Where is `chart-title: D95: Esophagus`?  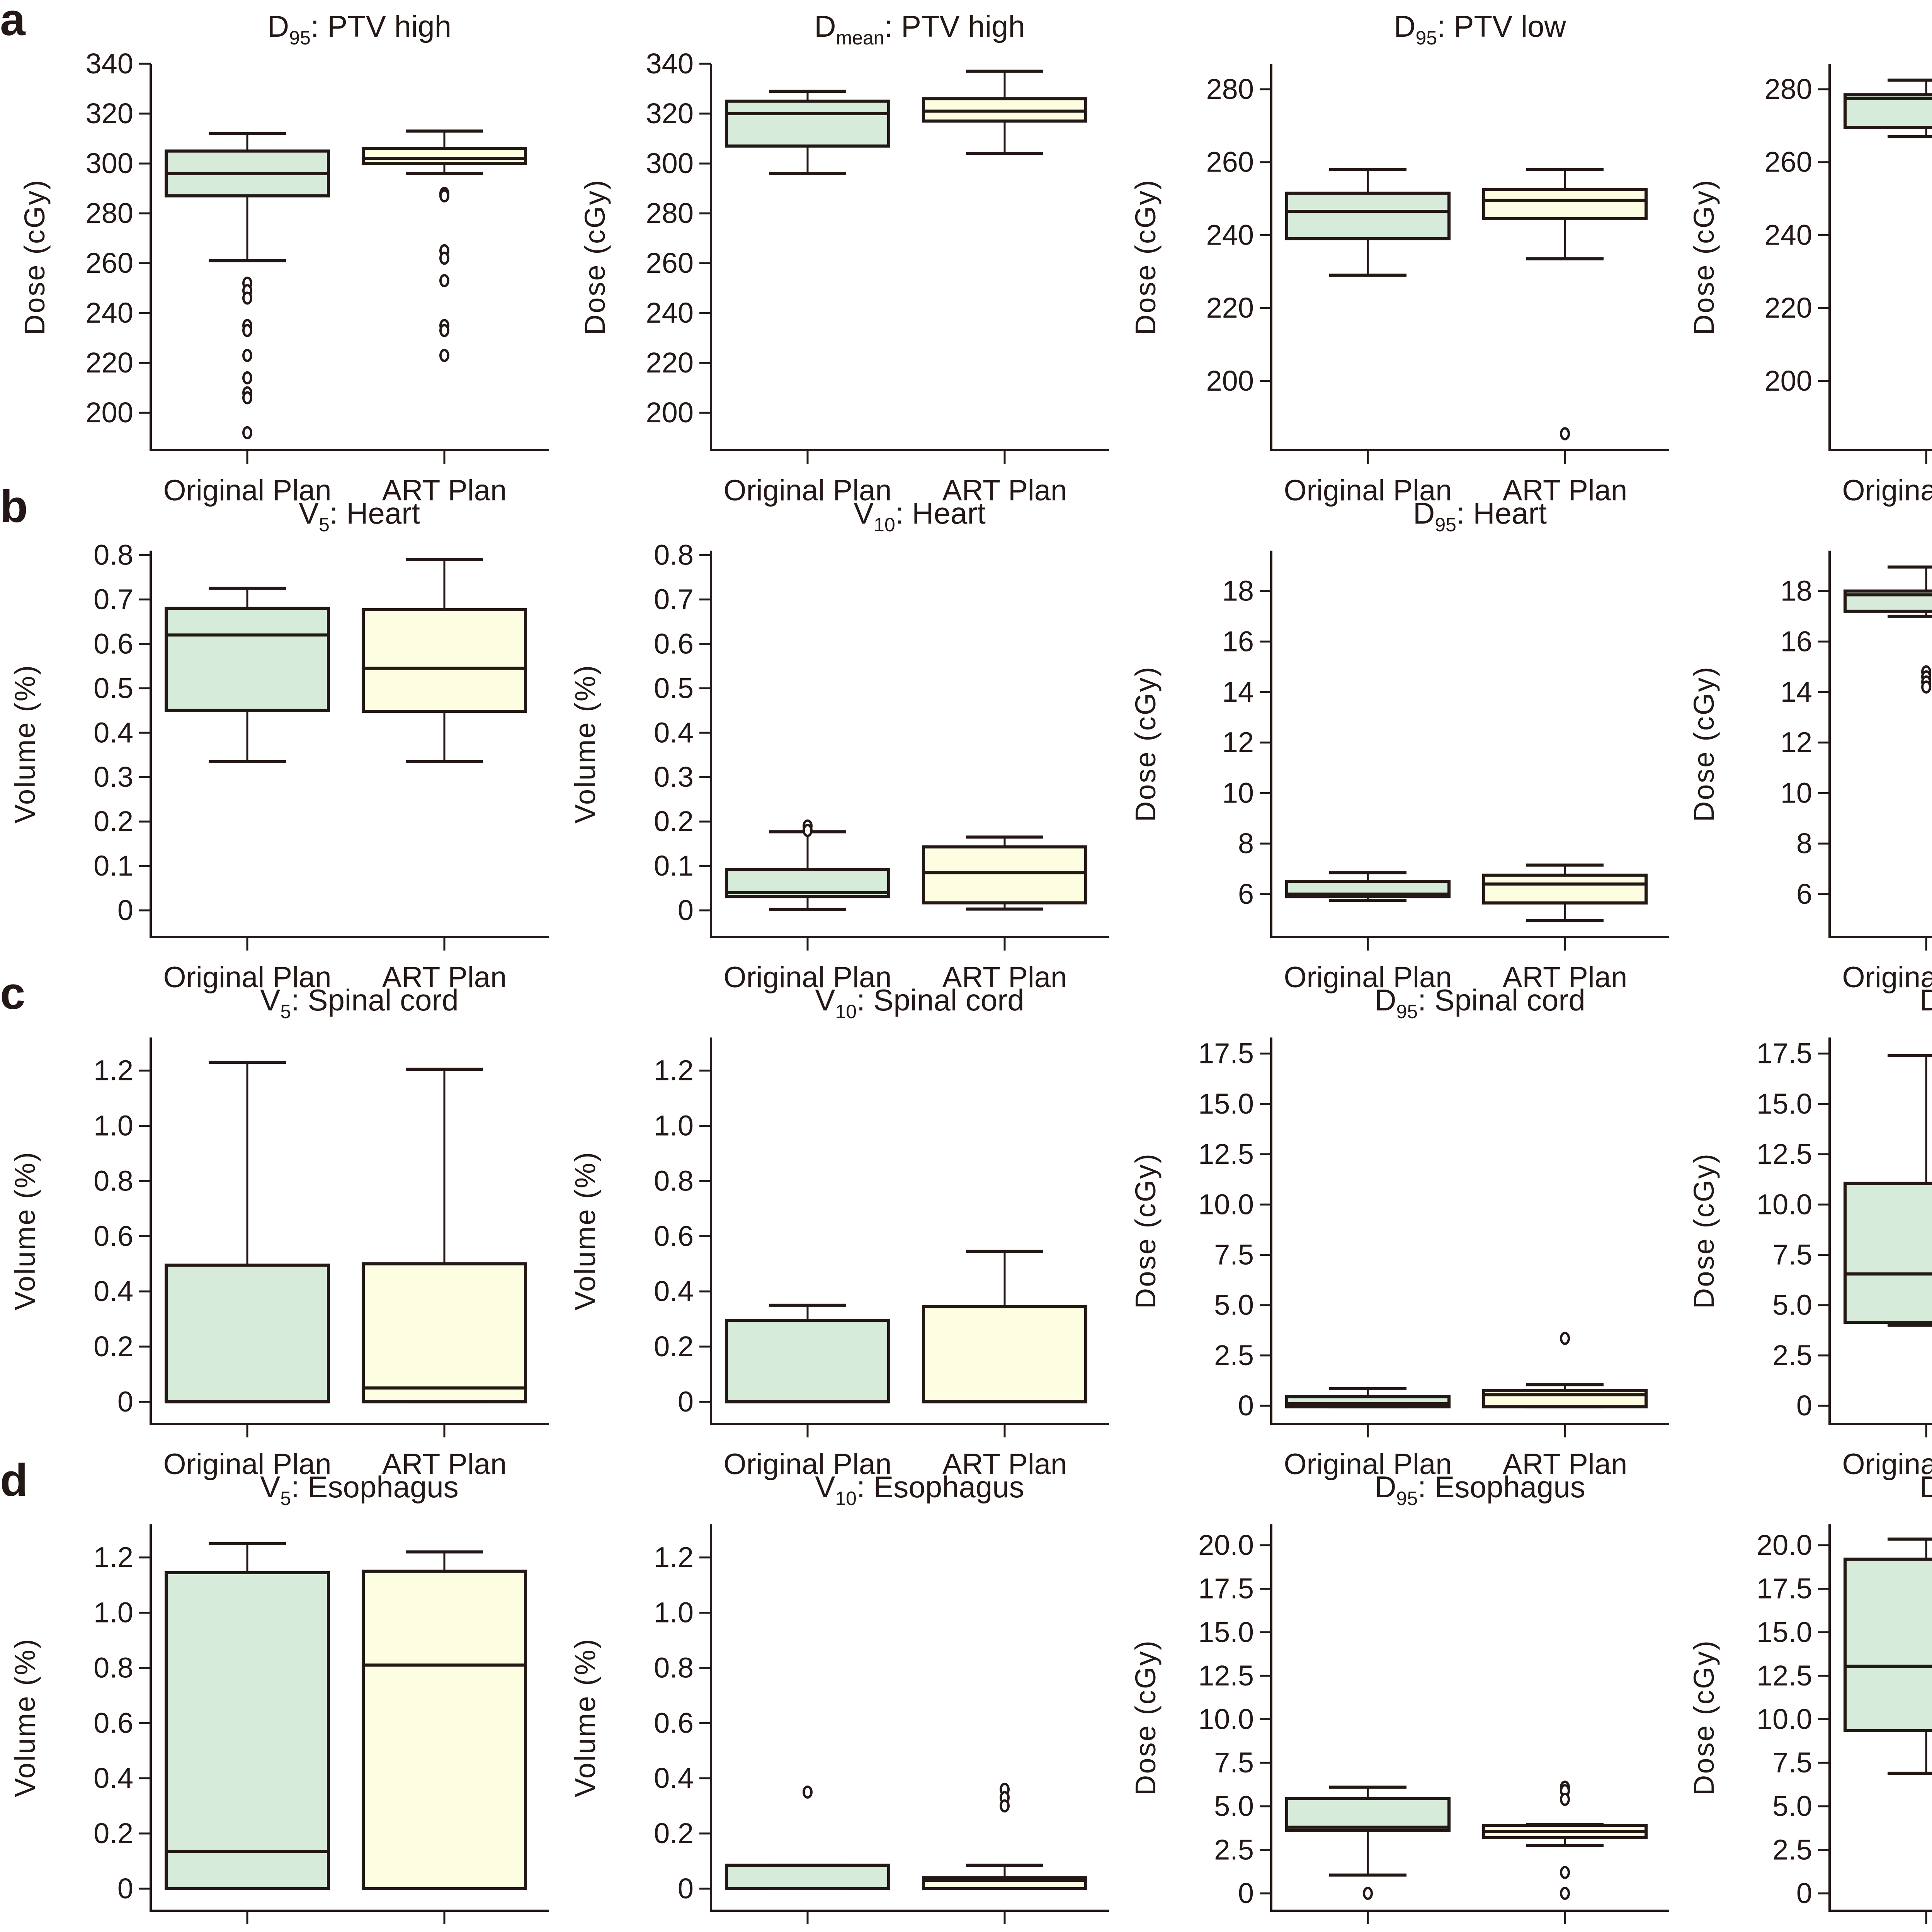
chart-title: D95: Esophagus is located at coordinates (1480, 1490).